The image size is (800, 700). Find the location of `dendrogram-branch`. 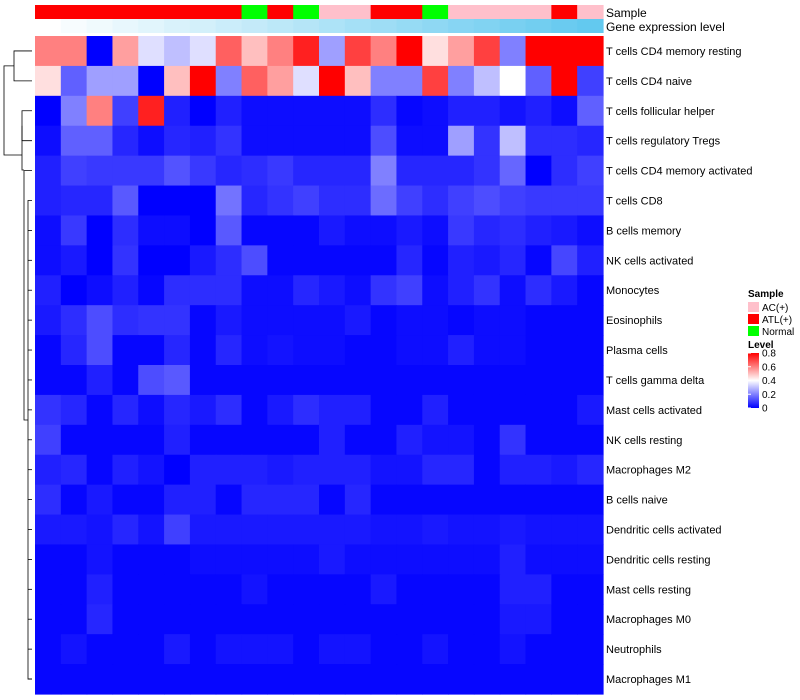

dendrogram-branch is located at coordinates (27, 295).